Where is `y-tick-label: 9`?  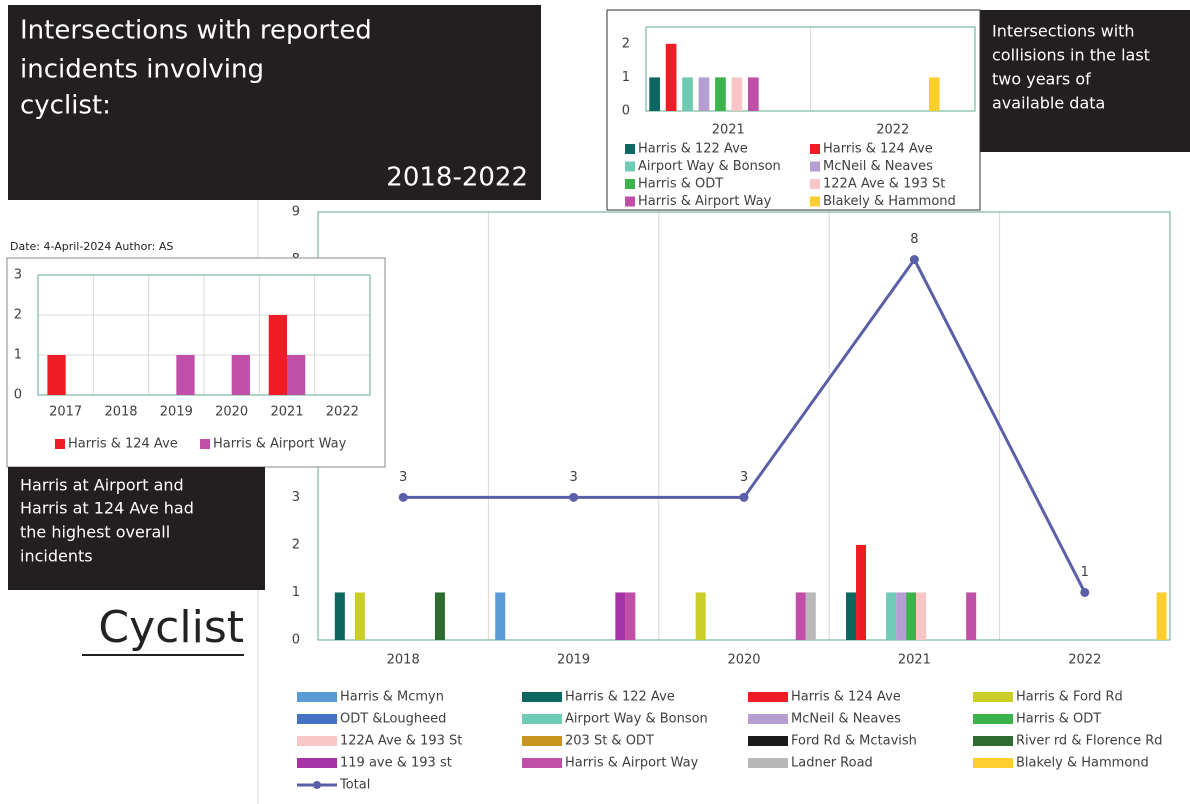 y-tick-label: 9 is located at coordinates (296, 212).